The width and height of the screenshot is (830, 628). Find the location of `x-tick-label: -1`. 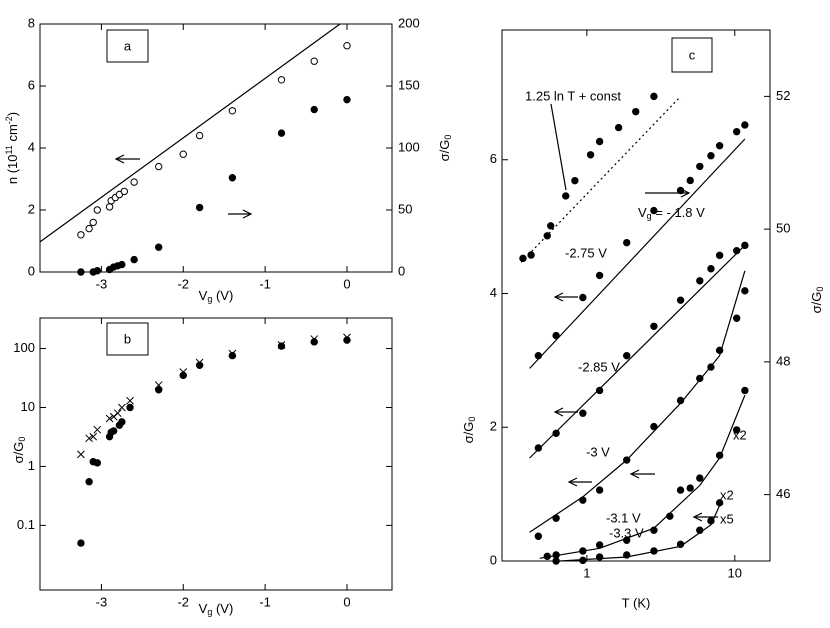

x-tick-label: -1 is located at coordinates (265, 601).